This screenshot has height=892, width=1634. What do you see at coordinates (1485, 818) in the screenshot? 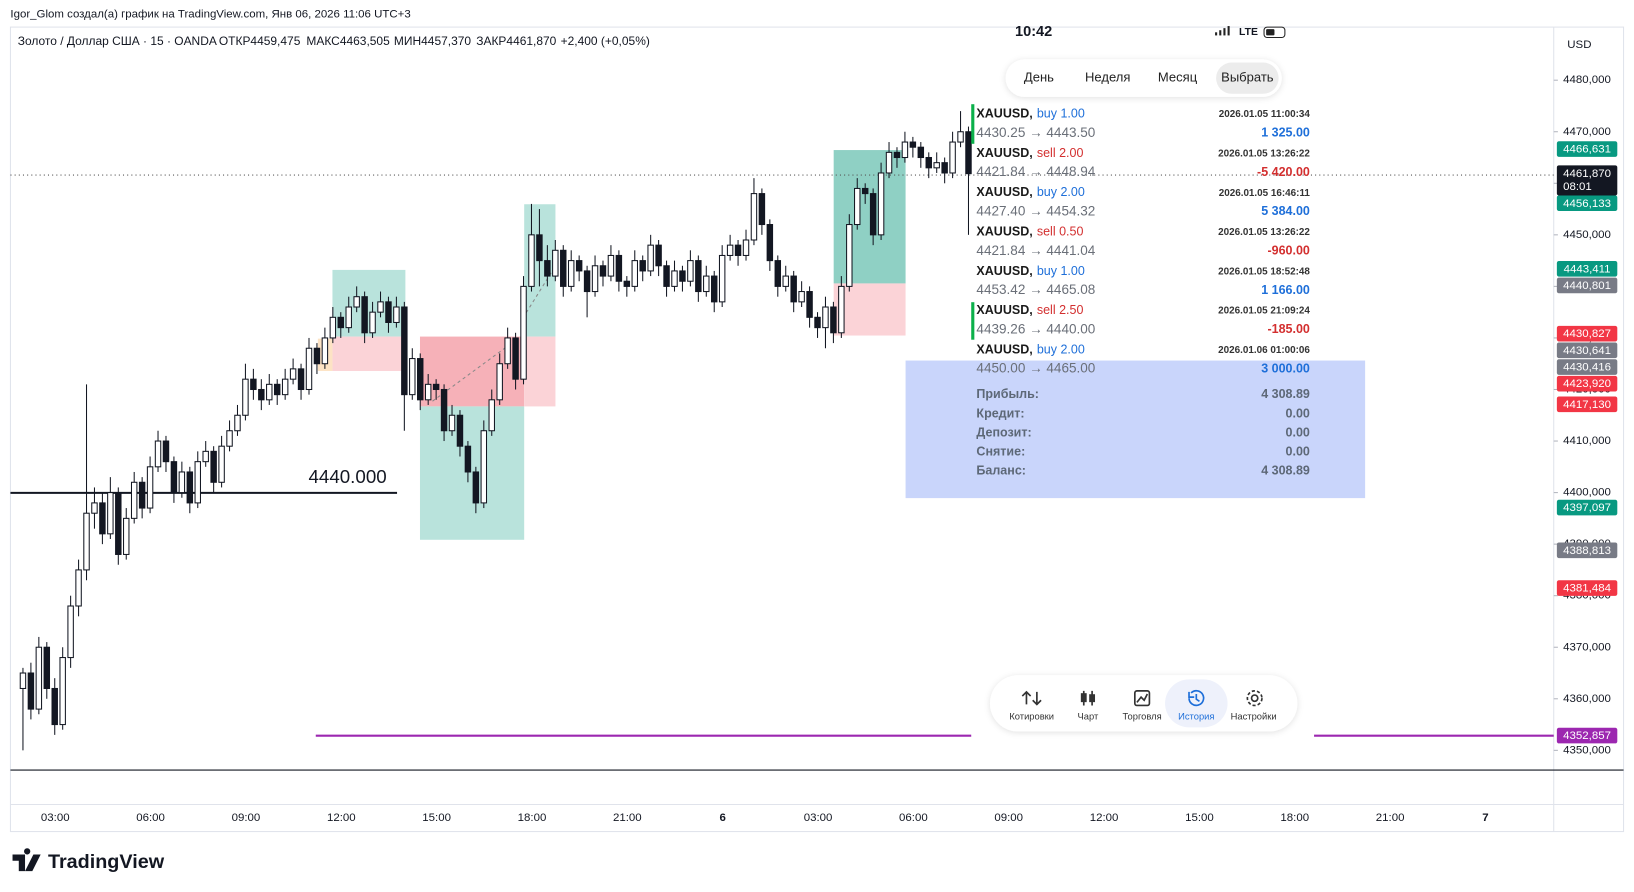
I see `x-tick-label: 7` at bounding box center [1485, 818].